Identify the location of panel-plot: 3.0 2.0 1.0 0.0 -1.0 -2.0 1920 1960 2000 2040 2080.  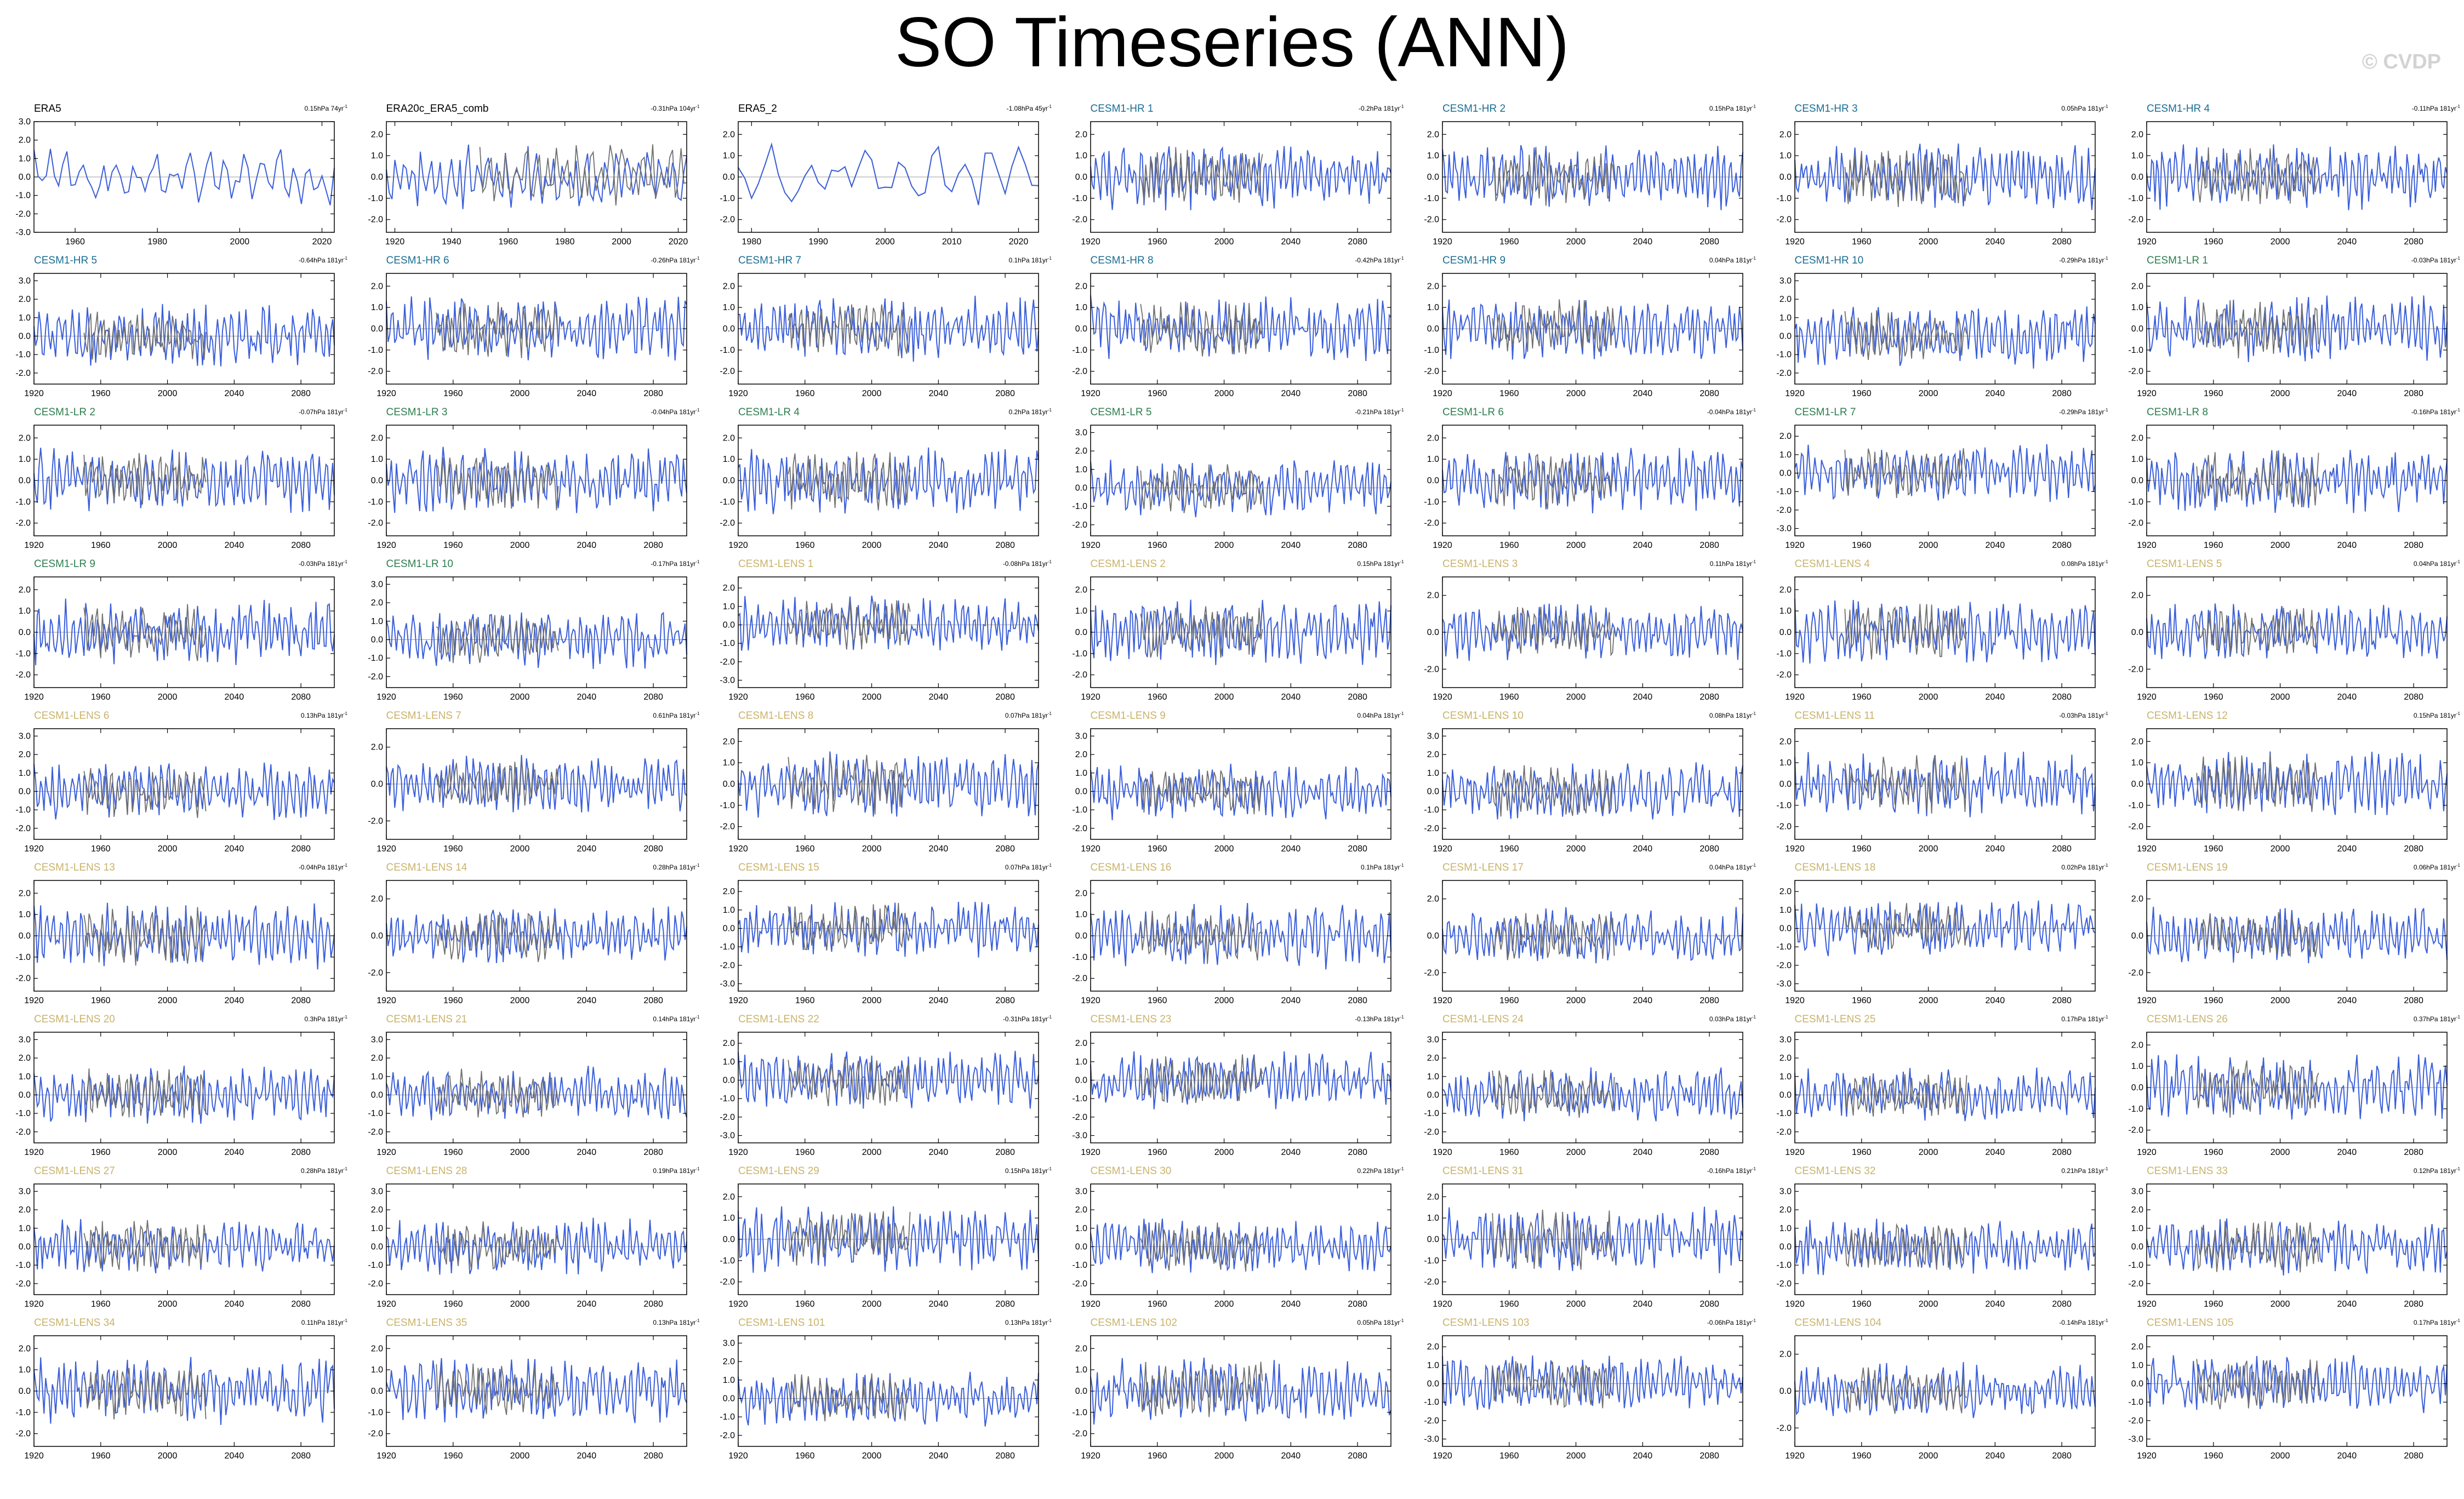
(1584, 791).